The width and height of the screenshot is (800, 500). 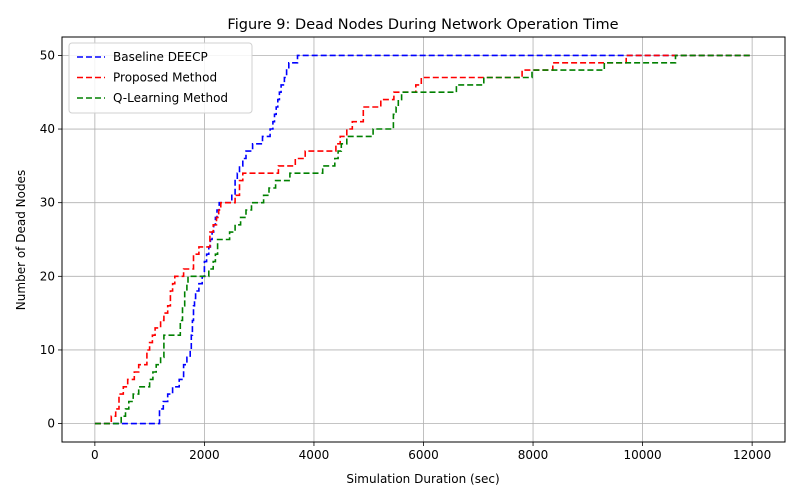 What do you see at coordinates (533, 455) in the screenshot?
I see `x-tick-label: 8000` at bounding box center [533, 455].